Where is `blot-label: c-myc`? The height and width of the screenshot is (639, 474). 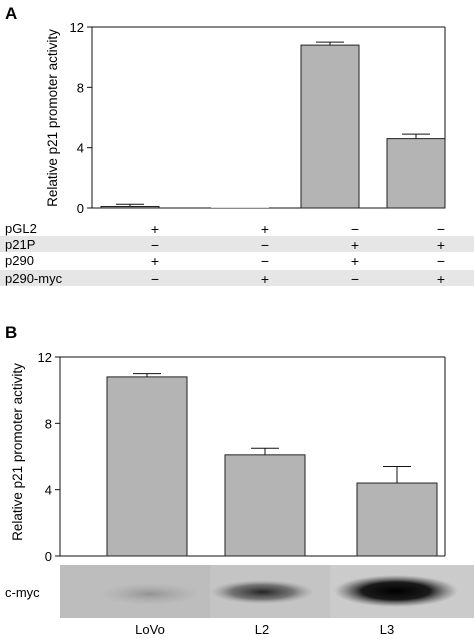
blot-label: c-myc is located at coordinates (22, 592).